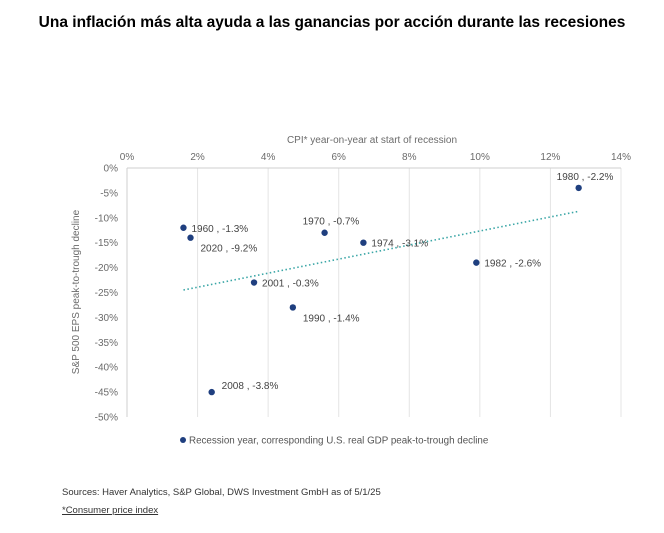  Describe the element at coordinates (229, 249) in the screenshot. I see `data-label: 2020 , -9.2%` at that location.